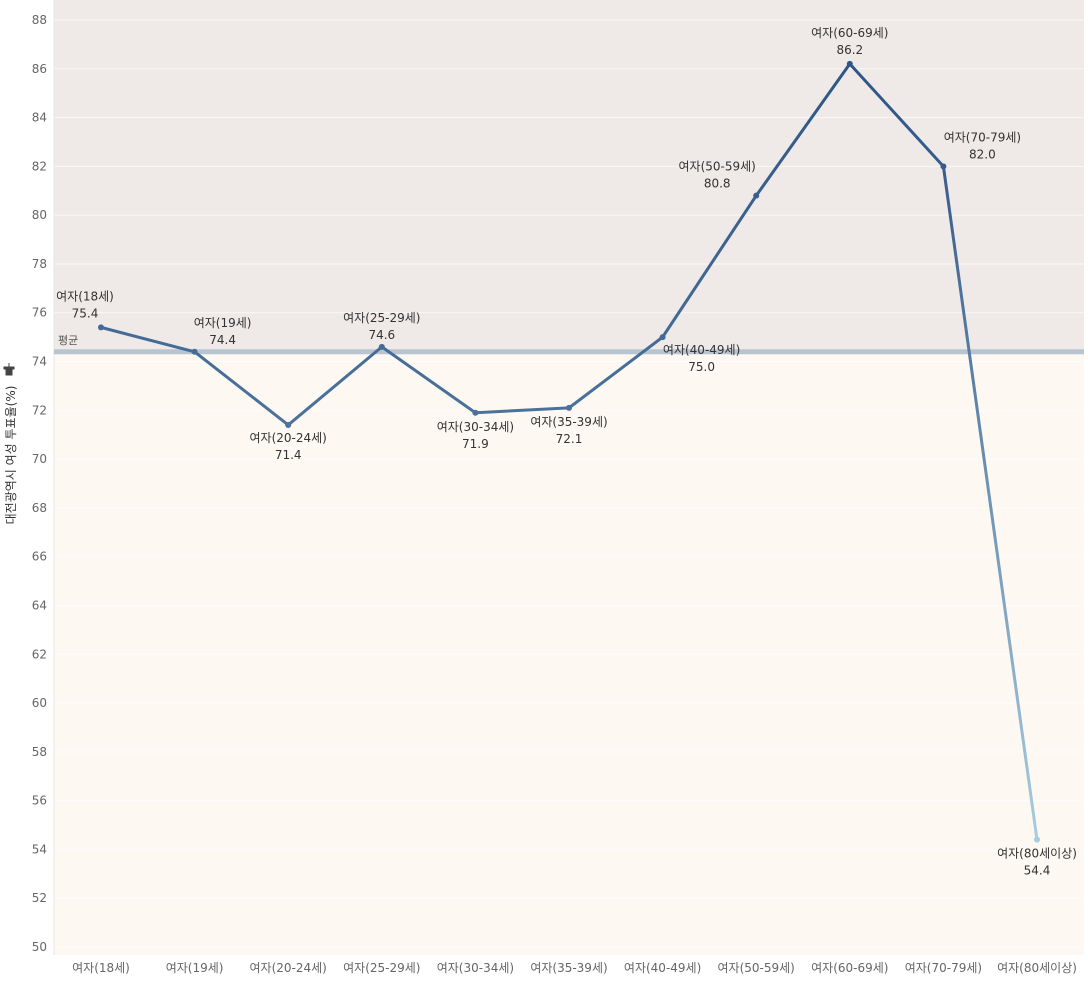 The image size is (1088, 986). What do you see at coordinates (11, 455) in the screenshot?
I see `y-axis-title: 대전광역시 여성 투표율(%)` at bounding box center [11, 455].